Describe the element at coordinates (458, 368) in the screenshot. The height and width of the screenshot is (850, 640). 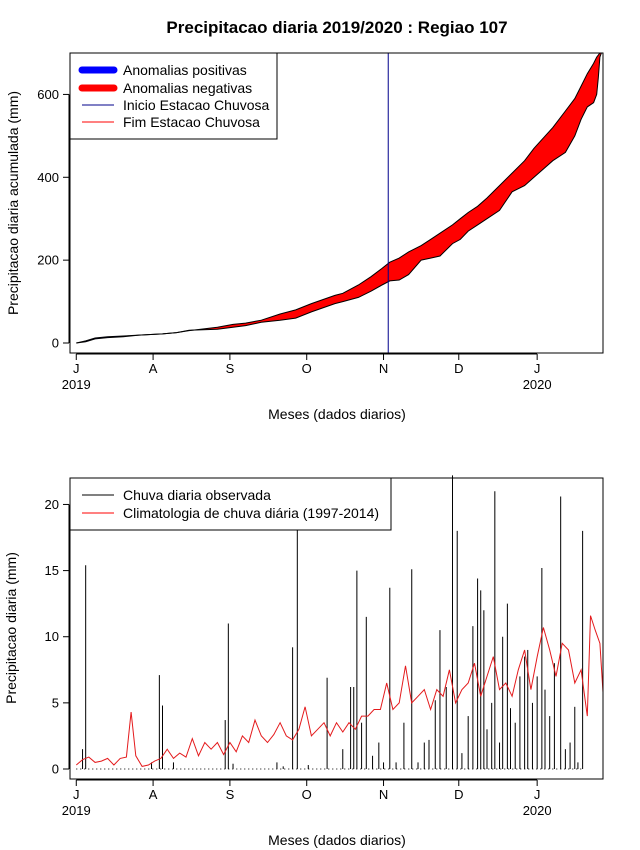
I see `top-x-tick-label: D` at that location.